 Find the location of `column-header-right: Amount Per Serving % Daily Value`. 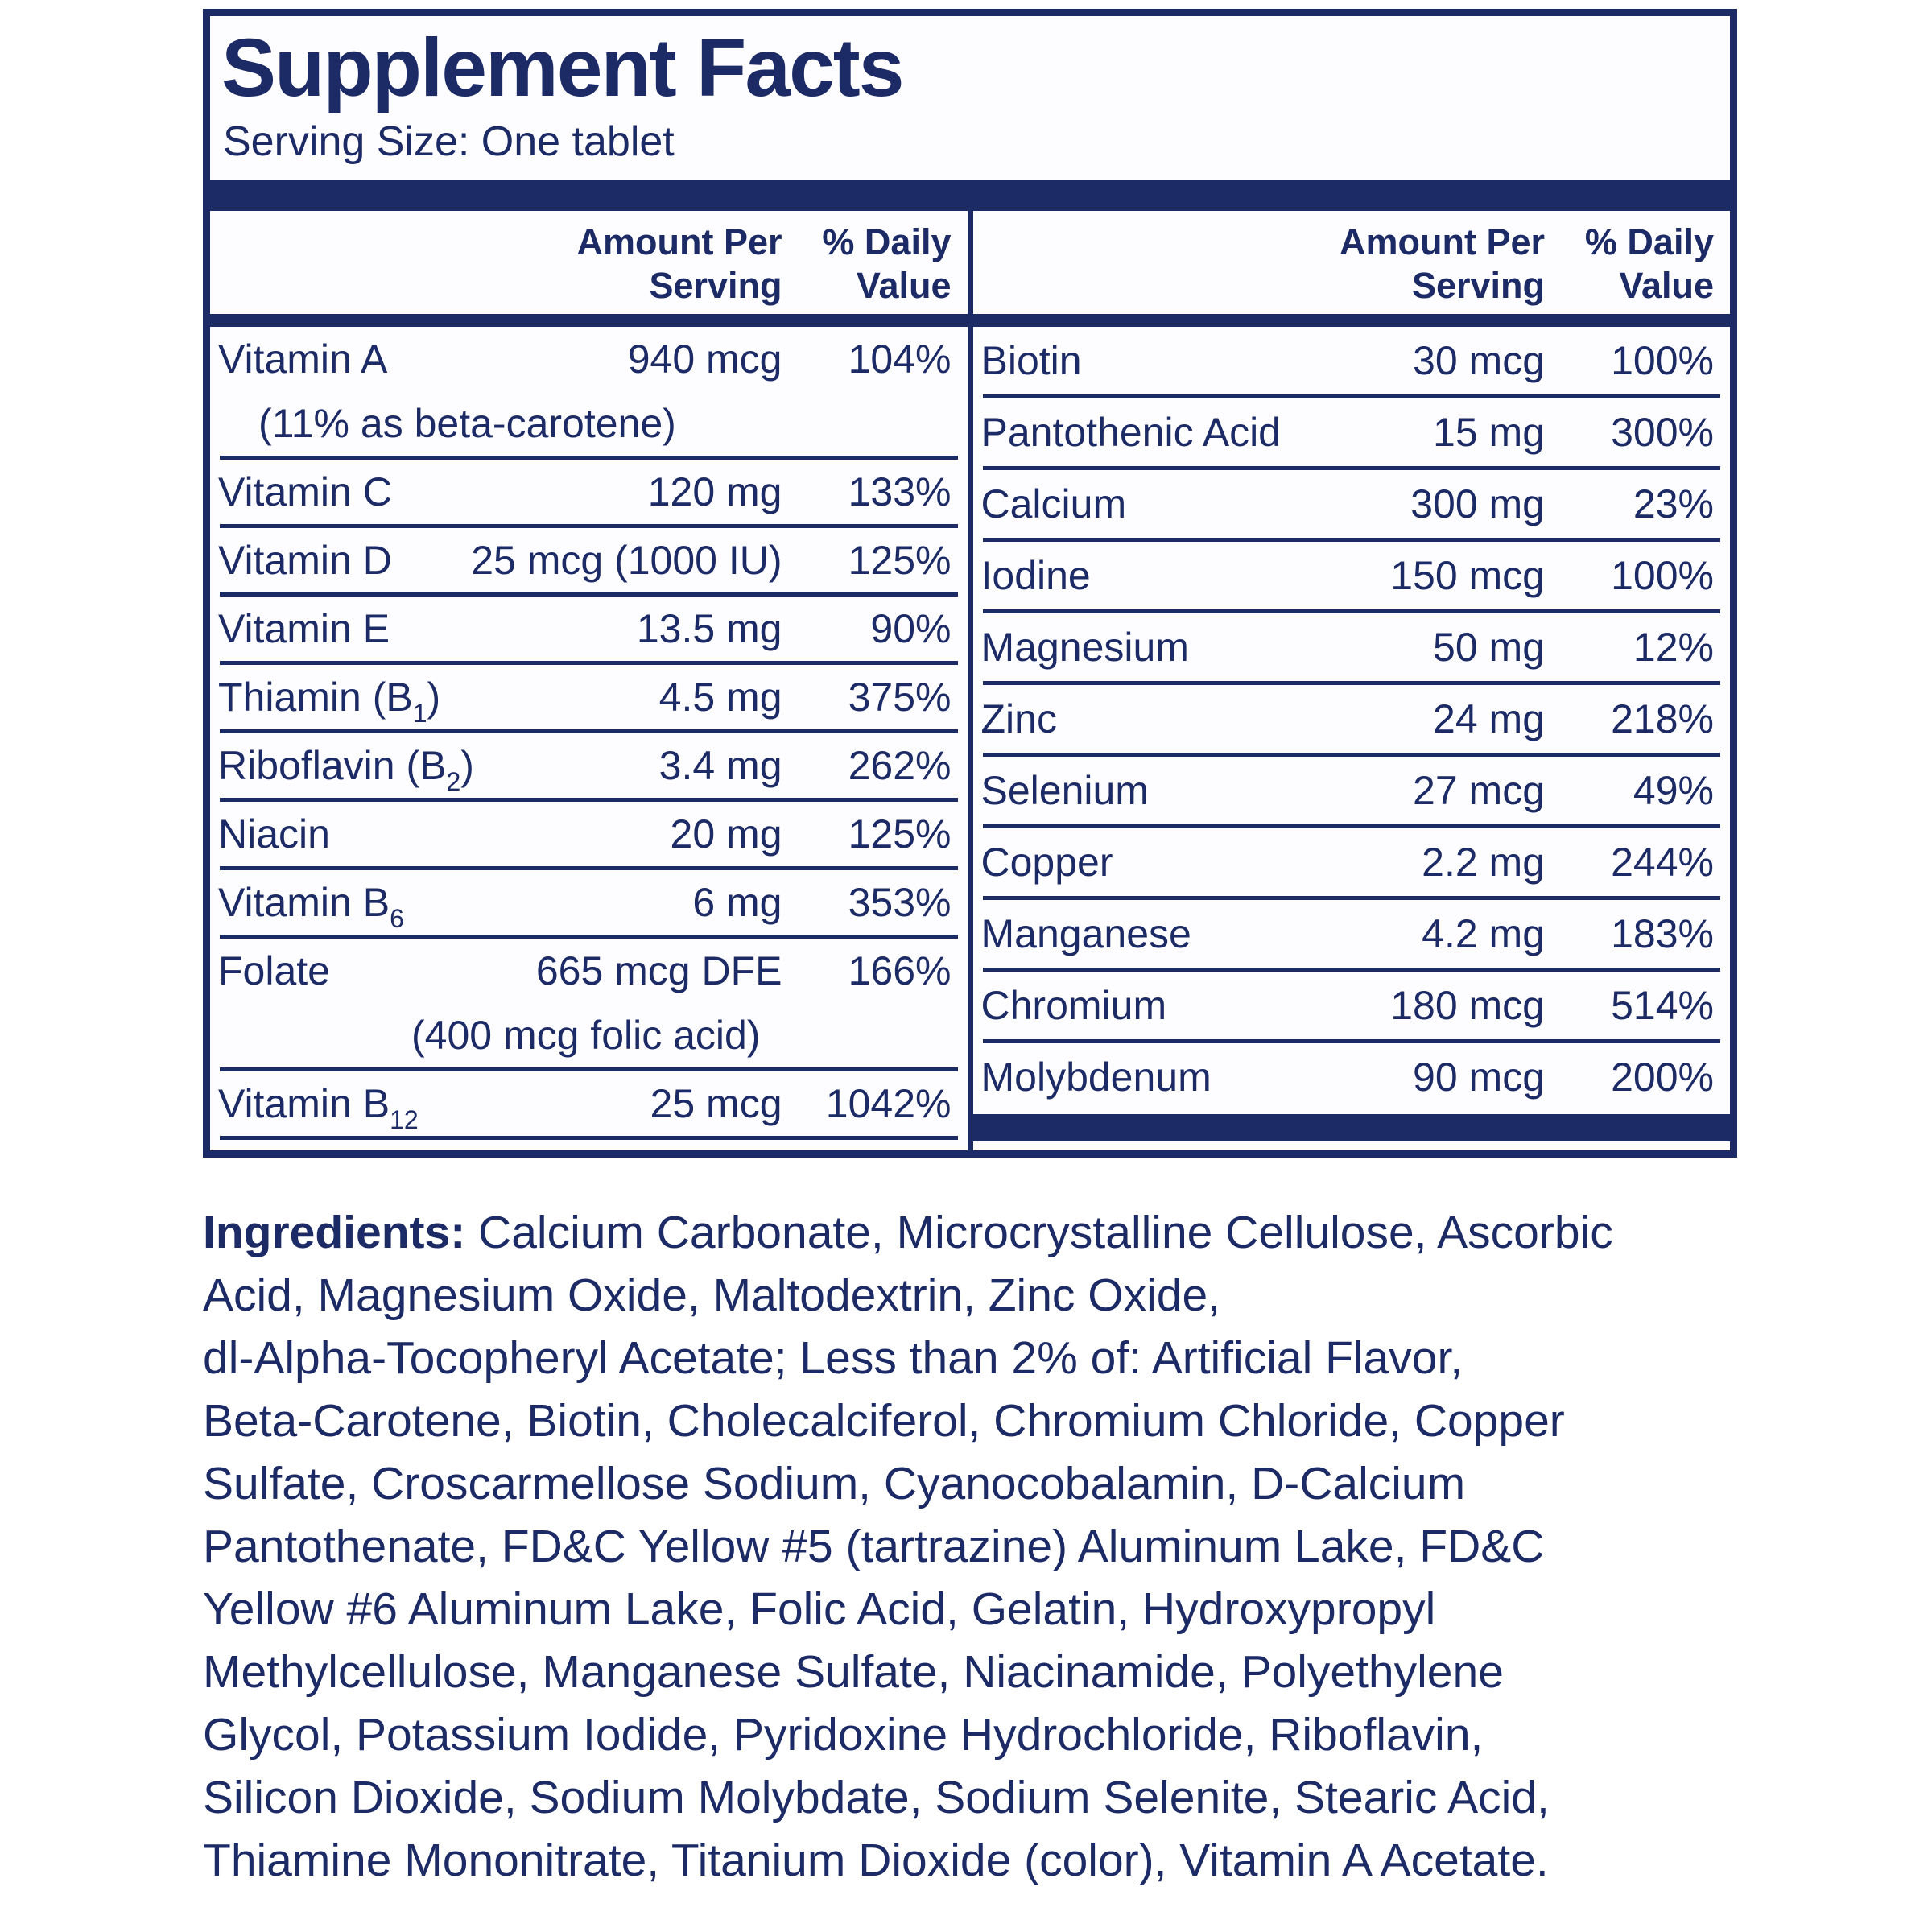

column-header-right: Amount Per Serving % Daily Value is located at coordinates (1352, 262).